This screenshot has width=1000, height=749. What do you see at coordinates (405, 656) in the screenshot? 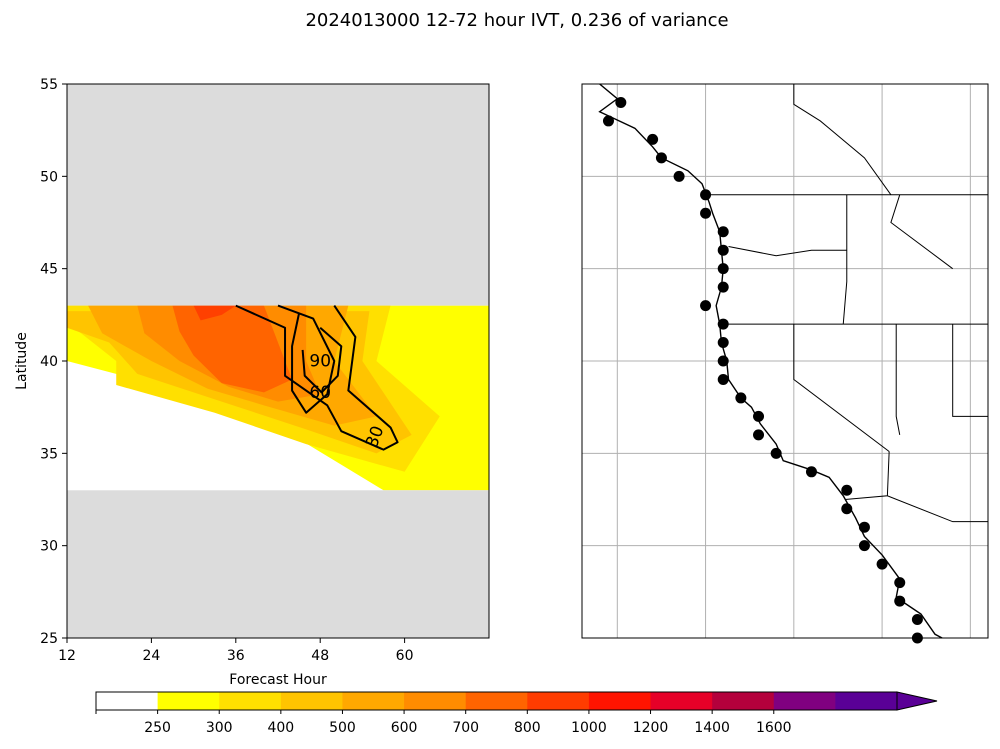
I see `x-tick-label: 60` at bounding box center [405, 656].